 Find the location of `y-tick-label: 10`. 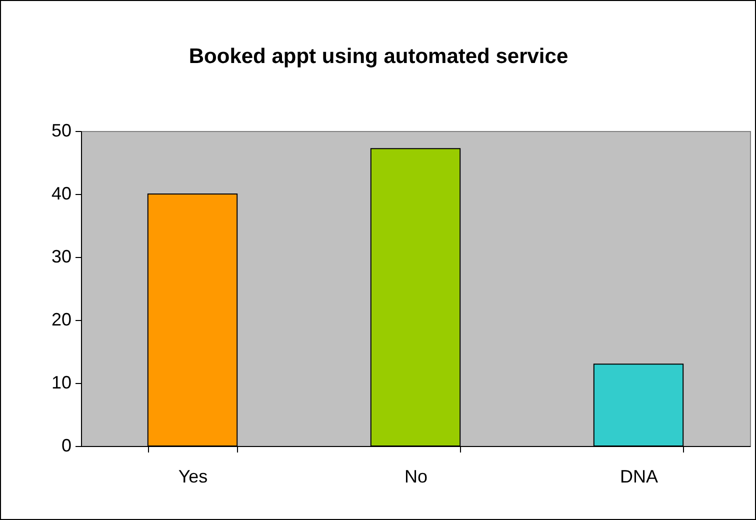

y-tick-label: 10 is located at coordinates (61, 382).